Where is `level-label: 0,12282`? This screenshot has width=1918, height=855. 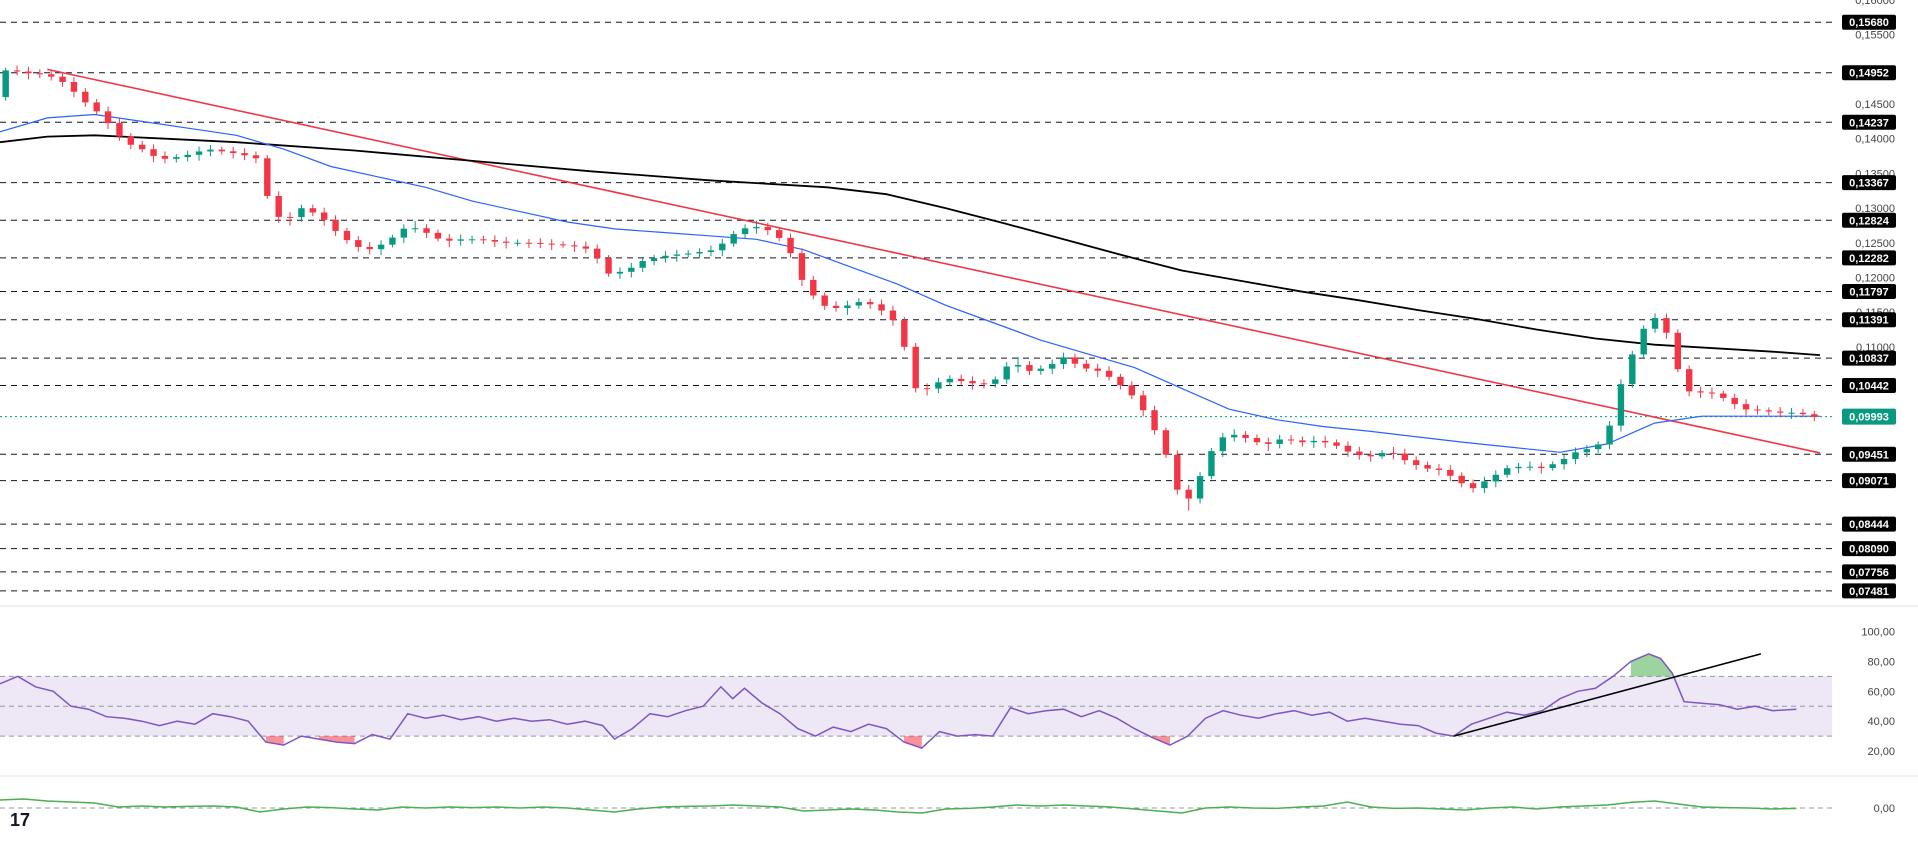 level-label: 0,12282 is located at coordinates (1869, 259).